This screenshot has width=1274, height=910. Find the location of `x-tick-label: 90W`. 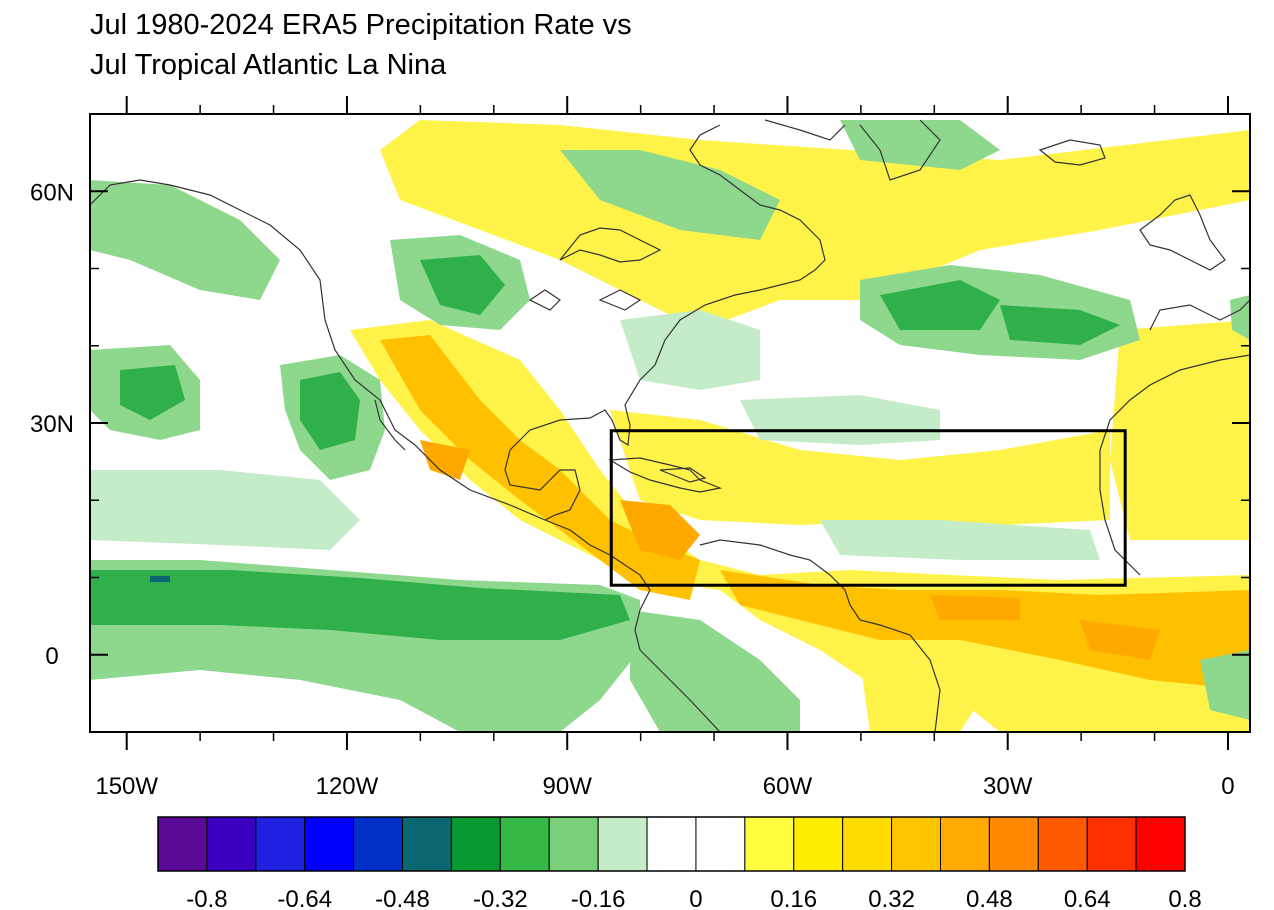

x-tick-label: 90W is located at coordinates (568, 786).